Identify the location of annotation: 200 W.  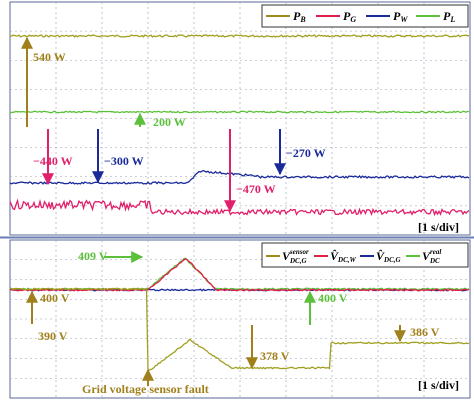
(169, 122).